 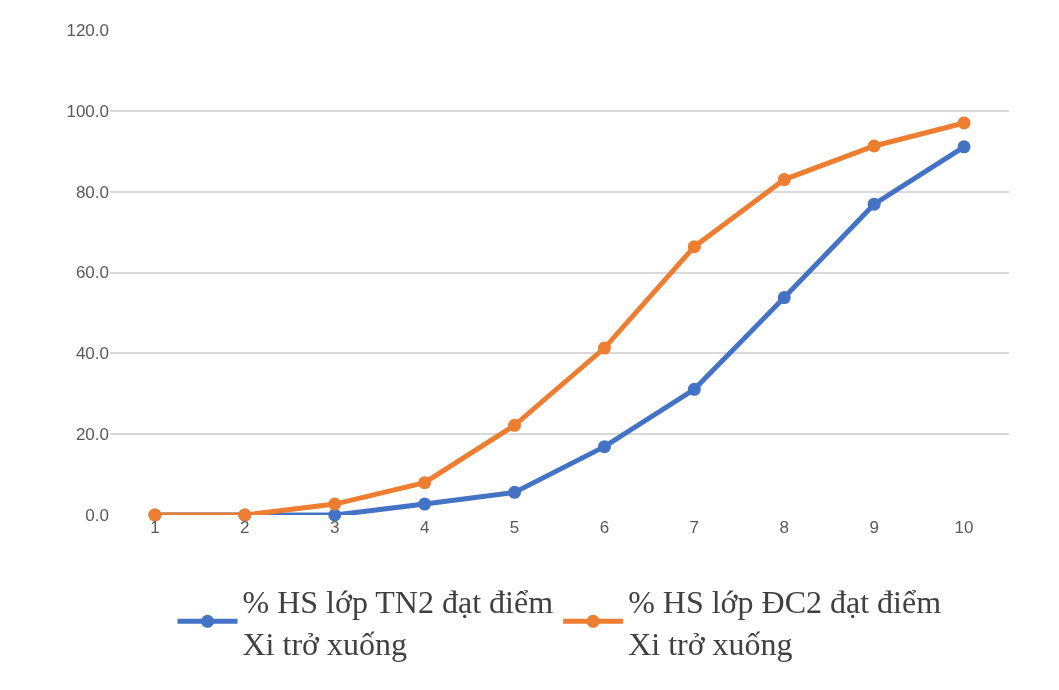 What do you see at coordinates (335, 527) in the screenshot?
I see `x-tick-label: 3` at bounding box center [335, 527].